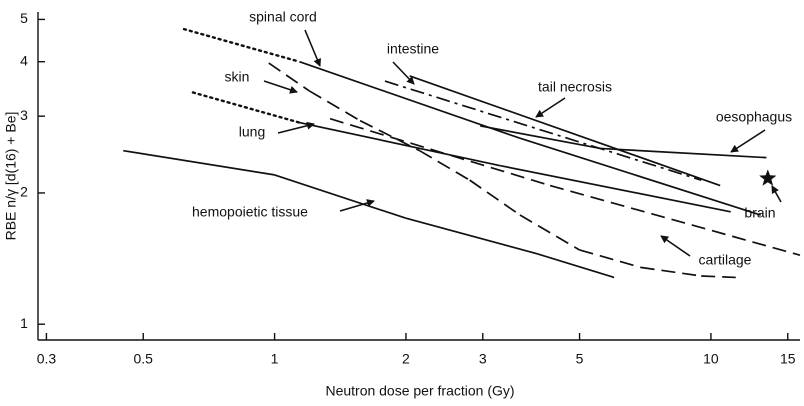  What do you see at coordinates (24, 18) in the screenshot?
I see `y-tick-label: 5` at bounding box center [24, 18].